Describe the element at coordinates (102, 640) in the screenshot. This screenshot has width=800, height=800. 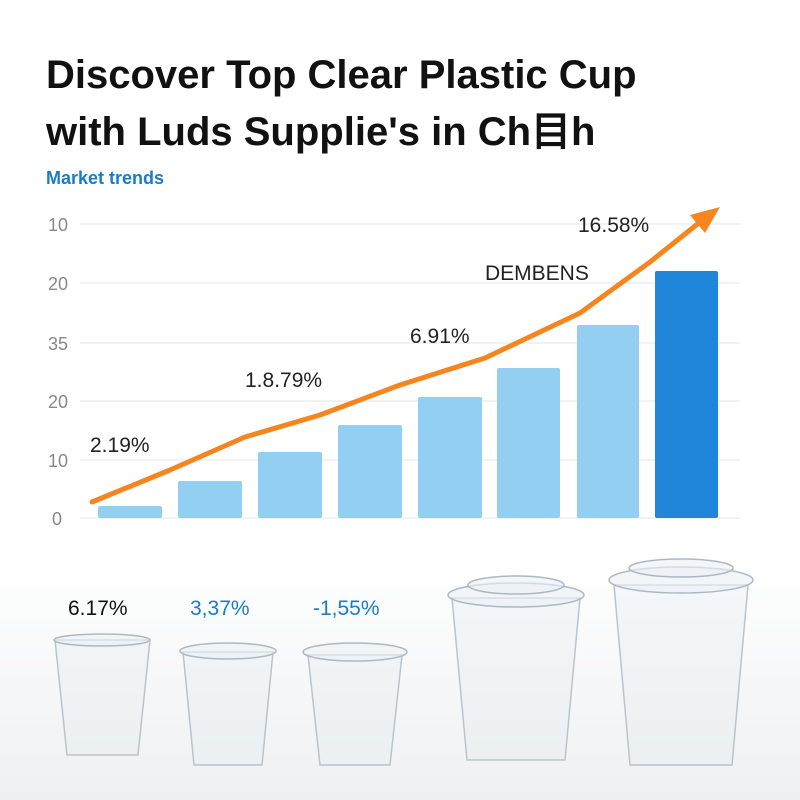
I see `cup-rim` at that location.